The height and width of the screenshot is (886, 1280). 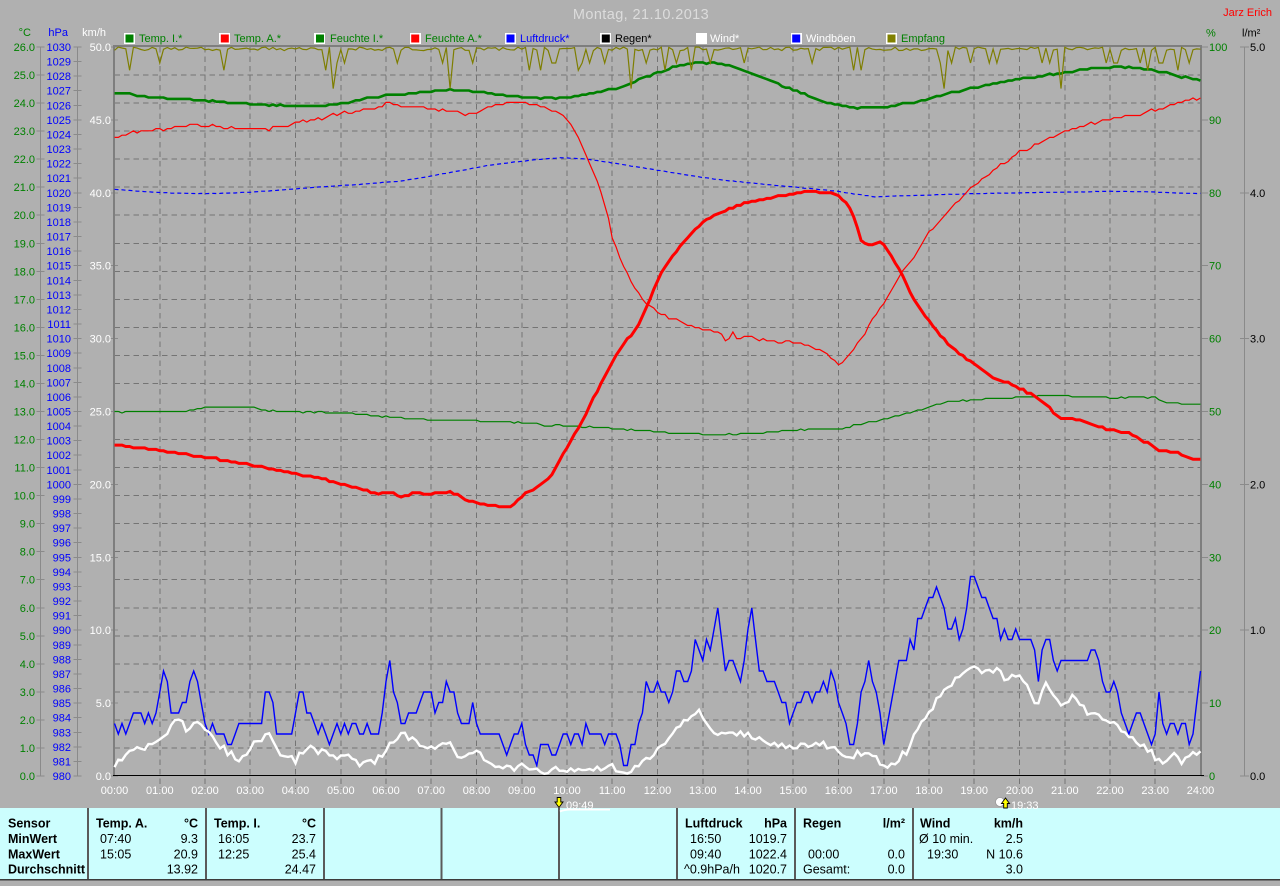 What do you see at coordinates (714, 824) in the screenshot?
I see `svg-text: Luftdruck` at bounding box center [714, 824].